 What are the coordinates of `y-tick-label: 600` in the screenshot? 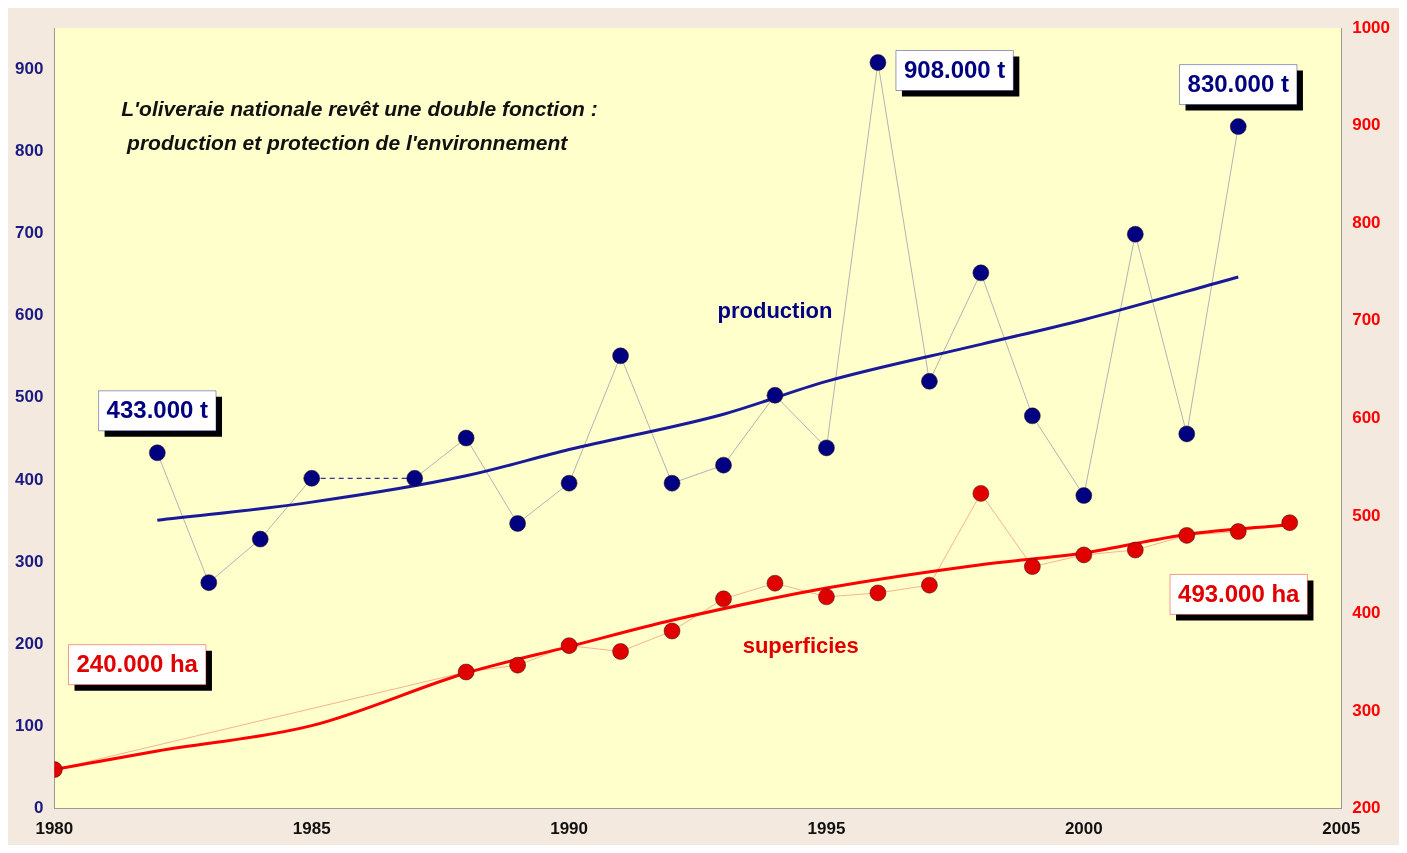 It's located at (29, 315).